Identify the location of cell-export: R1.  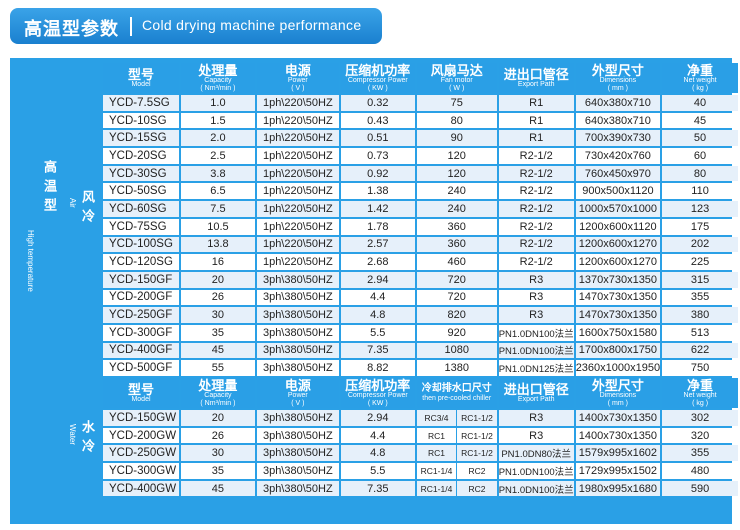
(536, 103).